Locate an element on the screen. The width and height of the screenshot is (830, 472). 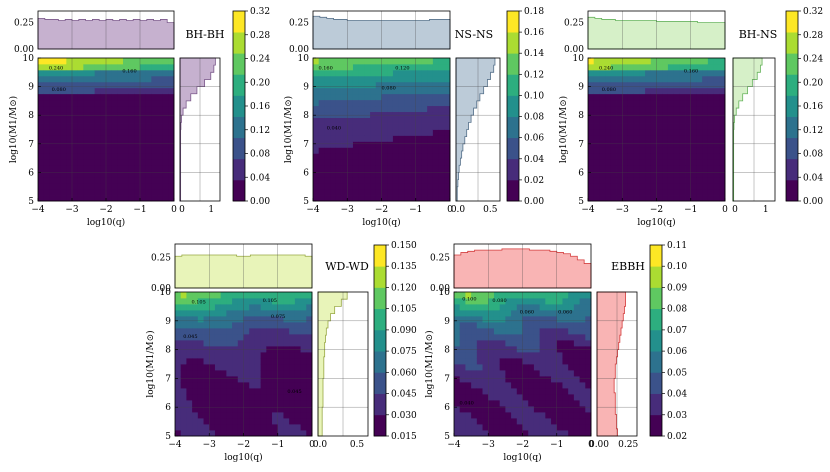
x-tick-label: 0 is located at coordinates (725, 210).